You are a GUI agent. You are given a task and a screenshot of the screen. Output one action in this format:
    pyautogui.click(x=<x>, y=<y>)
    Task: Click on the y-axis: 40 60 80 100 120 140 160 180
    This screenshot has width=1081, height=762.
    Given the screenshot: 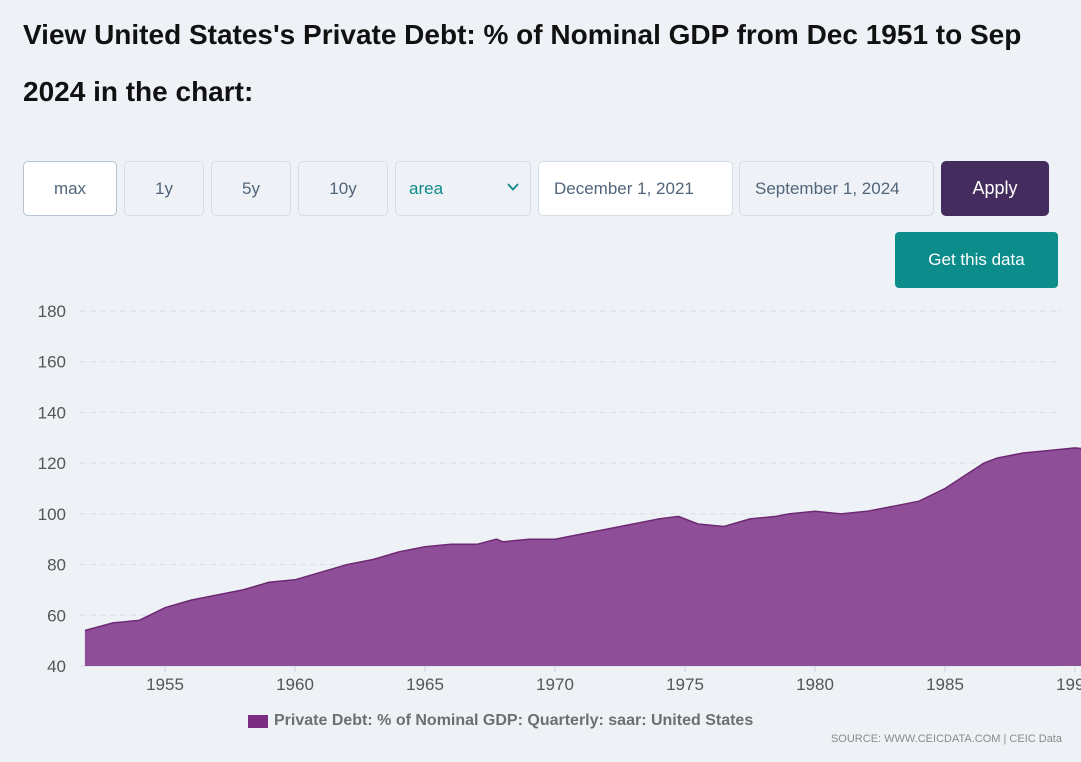 What is the action you would take?
    pyautogui.click(x=52, y=489)
    